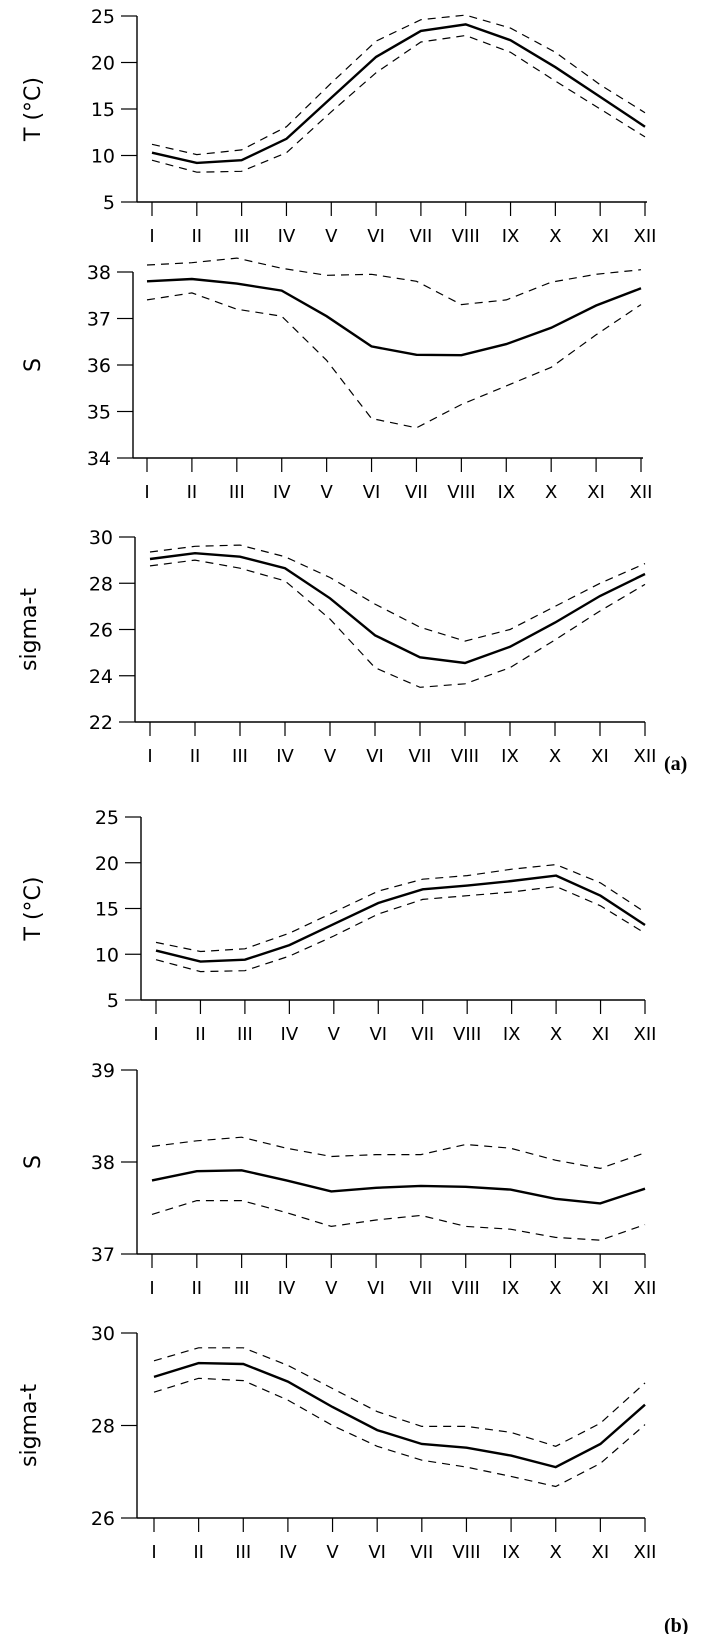  I want to click on panel-6-lower-bound-line, so click(399, 1432).